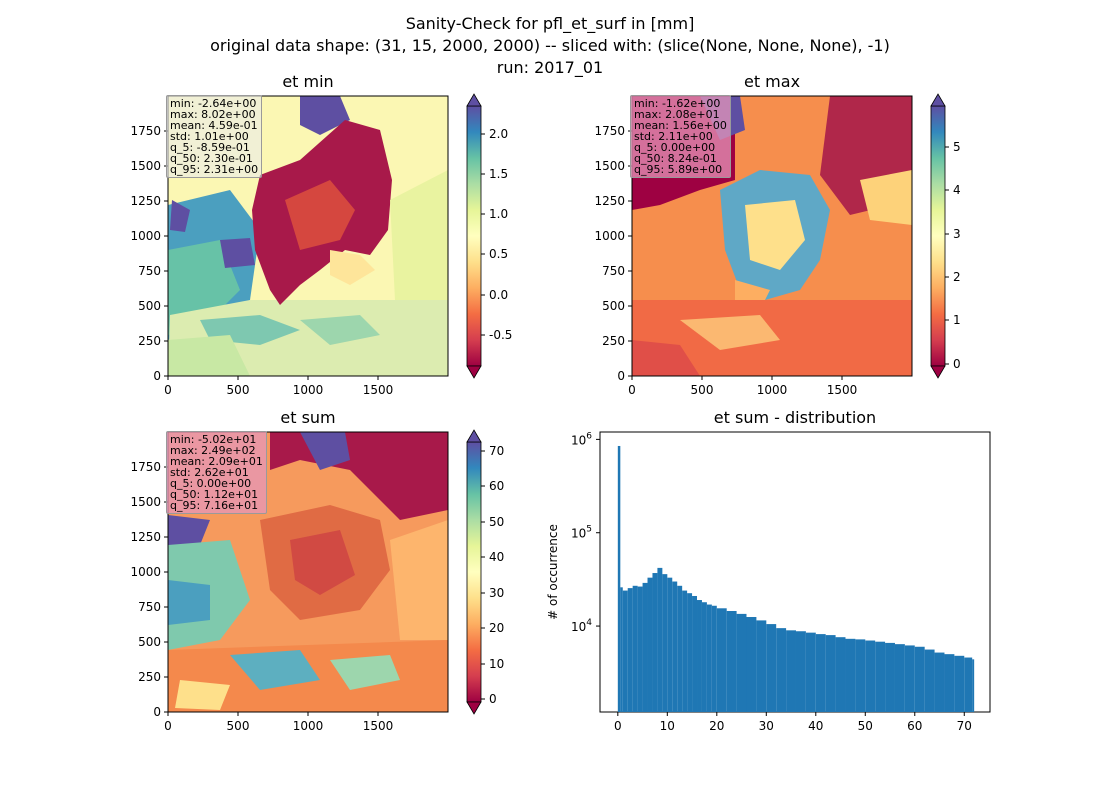  What do you see at coordinates (957, 190) in the screenshot?
I see `colorbar-tick-label: 4` at bounding box center [957, 190].